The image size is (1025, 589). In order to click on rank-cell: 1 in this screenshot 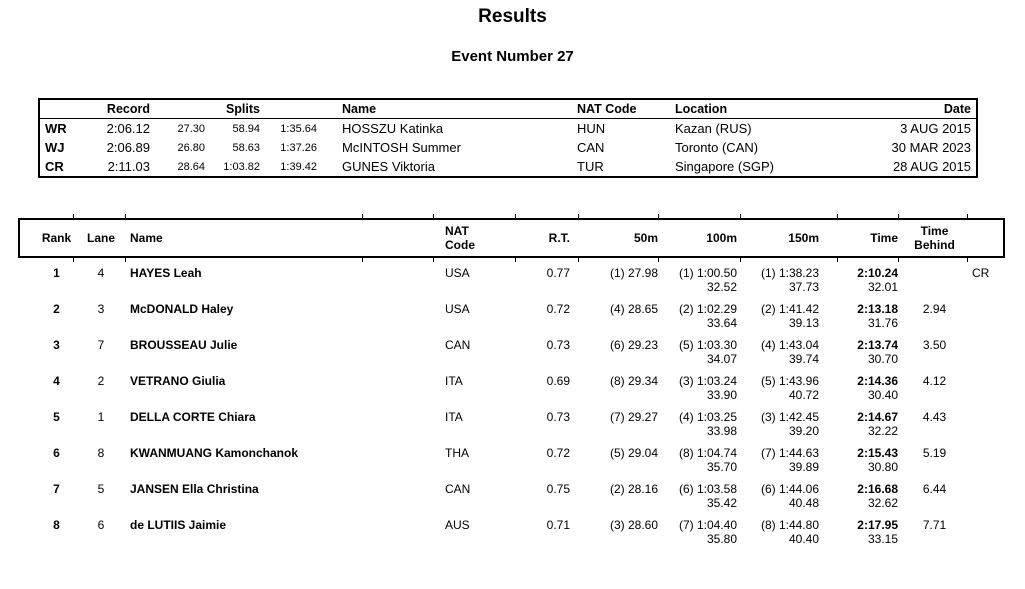, I will do `click(56, 273)`.